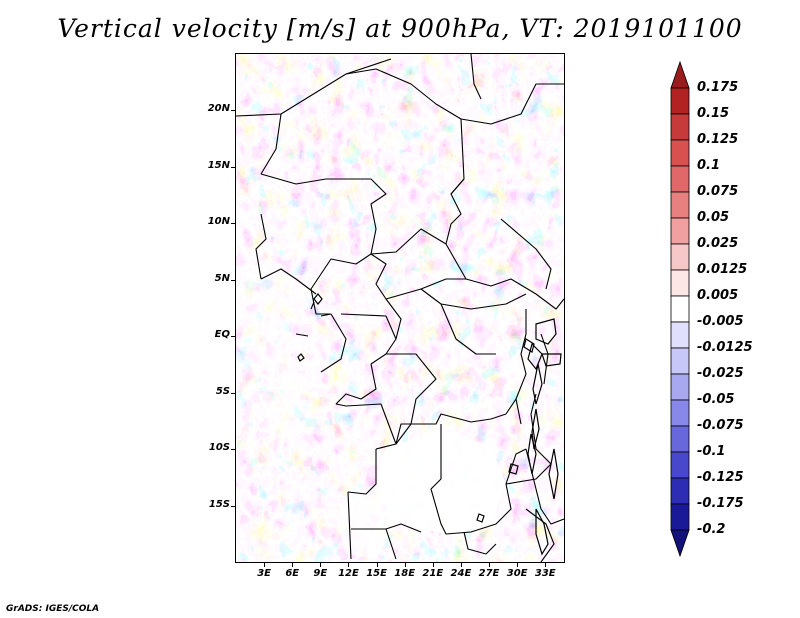 The height and width of the screenshot is (618, 800). What do you see at coordinates (718, 139) in the screenshot?
I see `colorbar-label: 0.125` at bounding box center [718, 139].